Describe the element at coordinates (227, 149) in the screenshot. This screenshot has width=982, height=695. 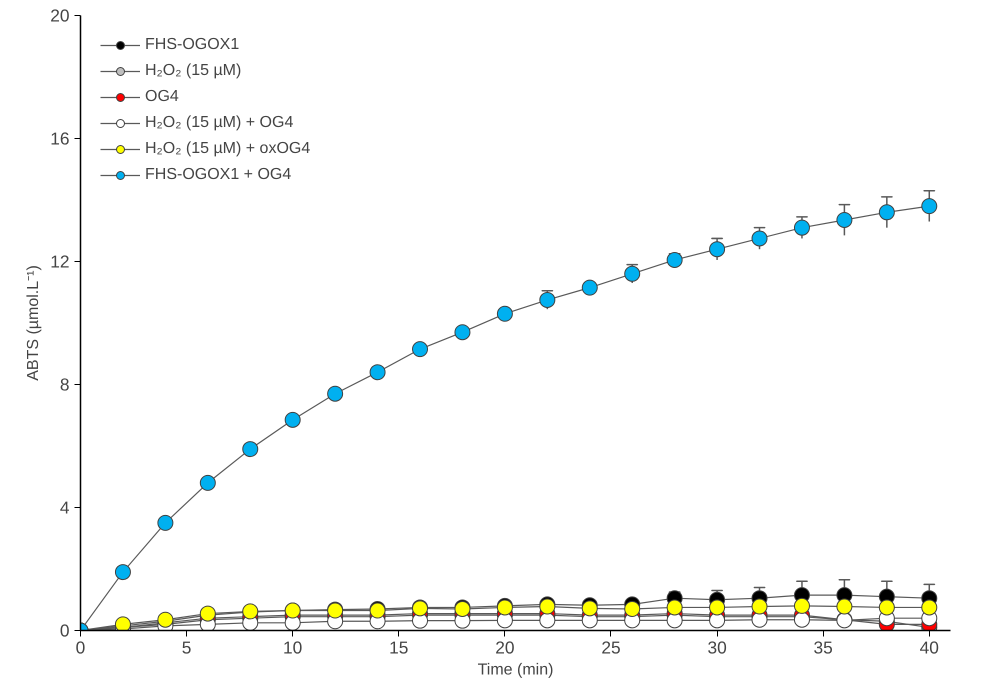
I see `legend-label: H₂O₂ (15 µM) + oxOG4` at that location.